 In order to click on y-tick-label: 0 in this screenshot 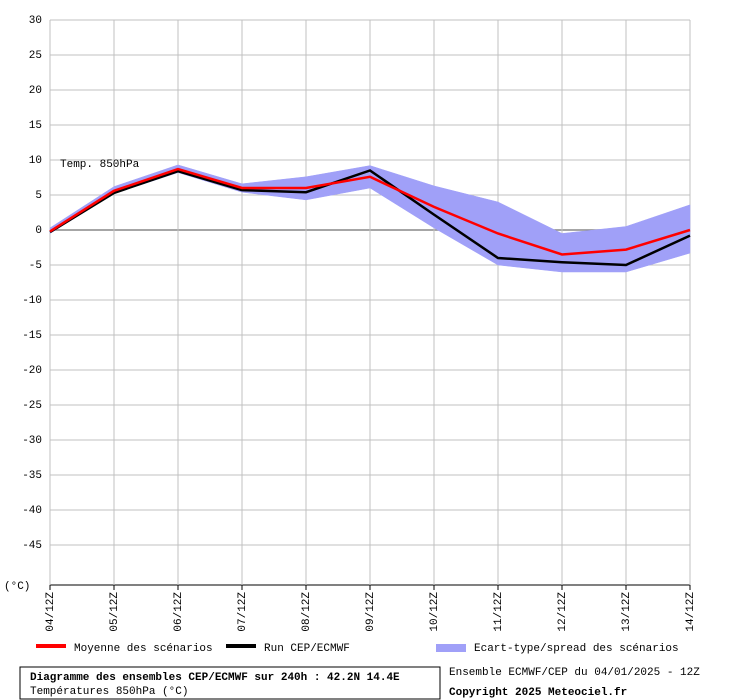, I will do `click(38, 231)`.